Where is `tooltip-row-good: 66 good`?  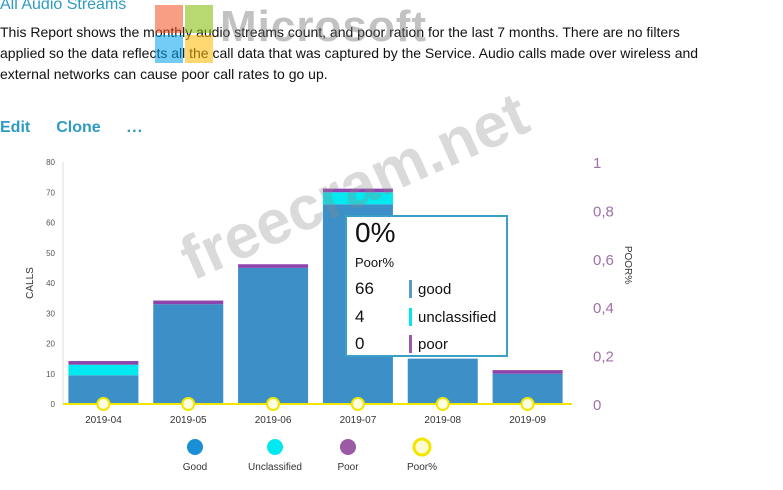
tooltip-row-good: 66 good is located at coordinates (403, 289).